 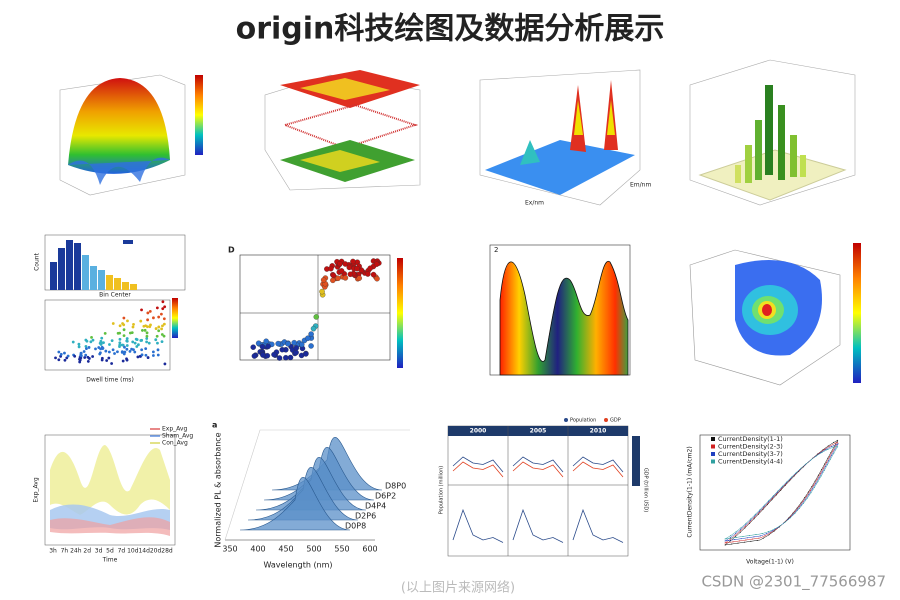 What do you see at coordinates (167, 551) in the screenshot?
I see `x-tick-label: 28d` at bounding box center [167, 551].